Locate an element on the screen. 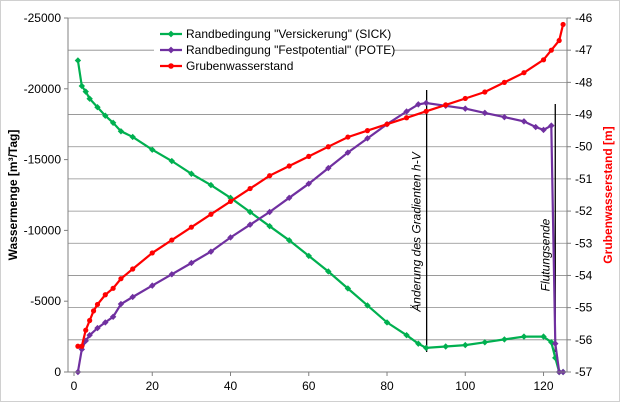  annotation-label: Änderung des Gradienten h-V is located at coordinates (417, 231).